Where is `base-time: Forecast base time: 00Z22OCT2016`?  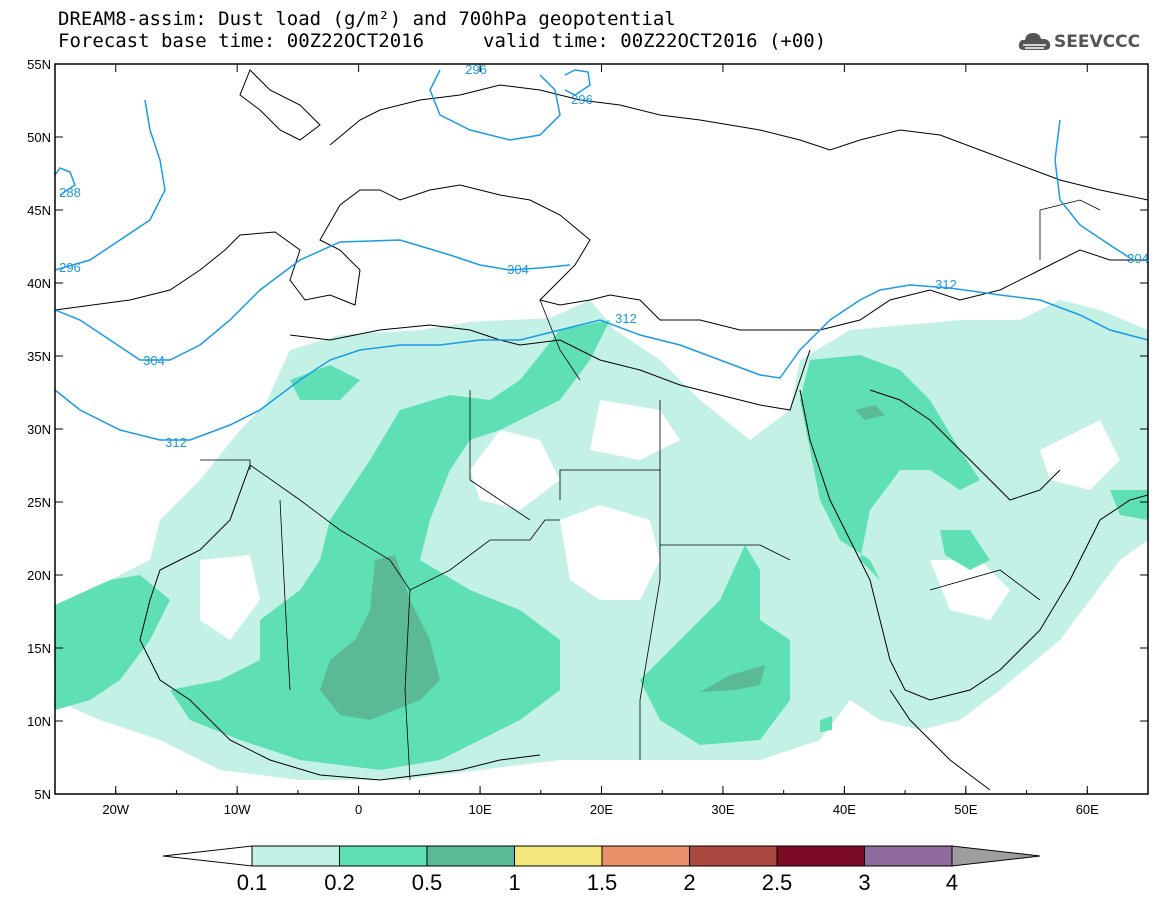
base-time: Forecast base time: 00Z22OCT2016 is located at coordinates (241, 41).